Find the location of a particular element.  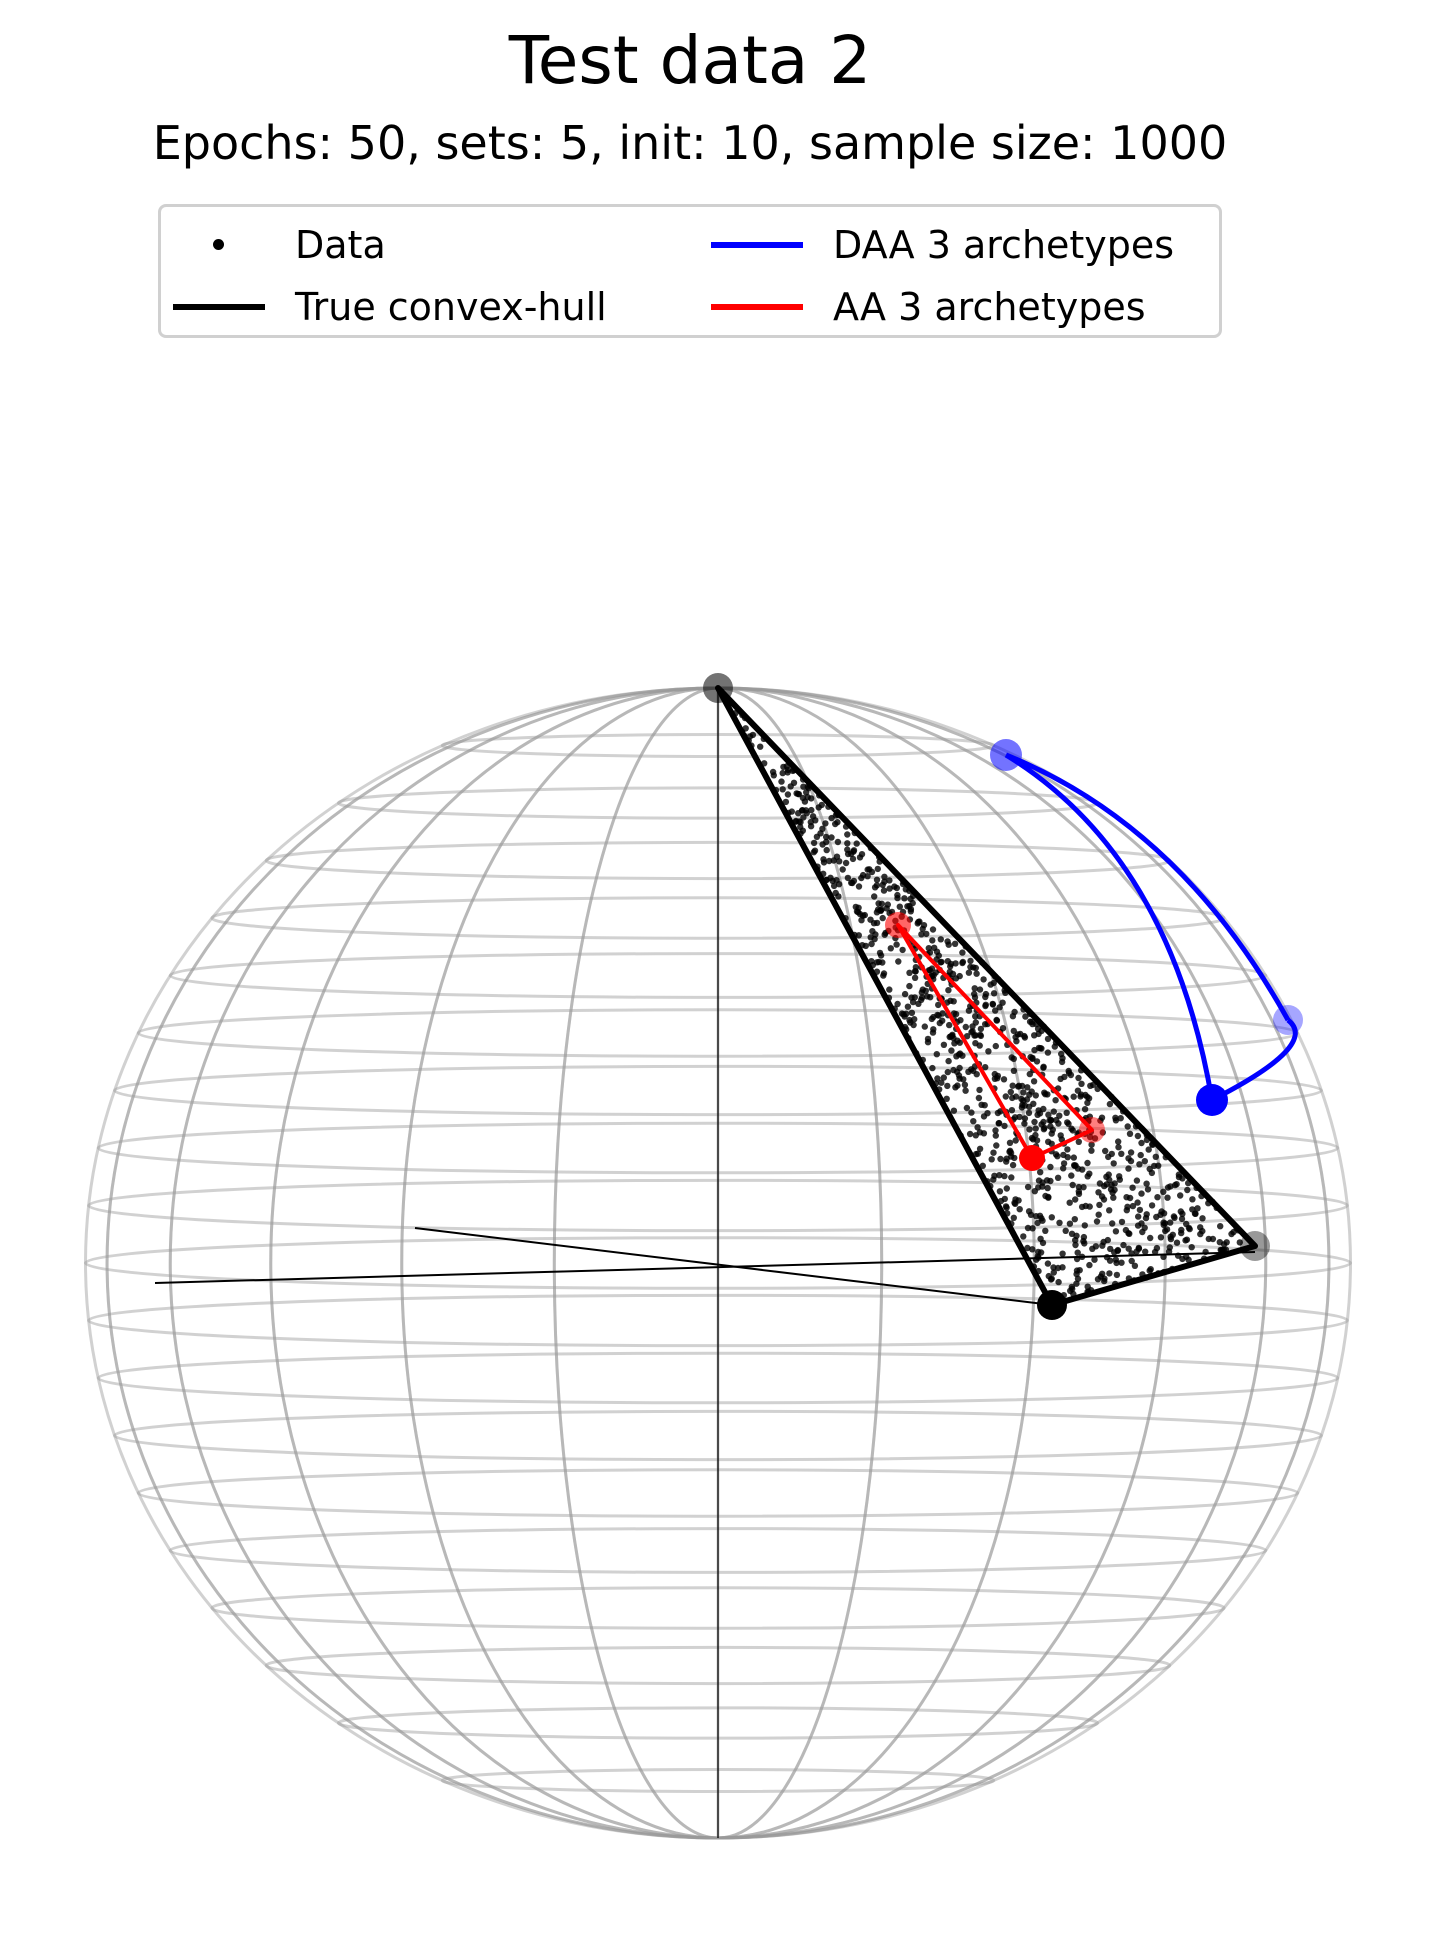

legend-item-data: Data is located at coordinates (279, 245).